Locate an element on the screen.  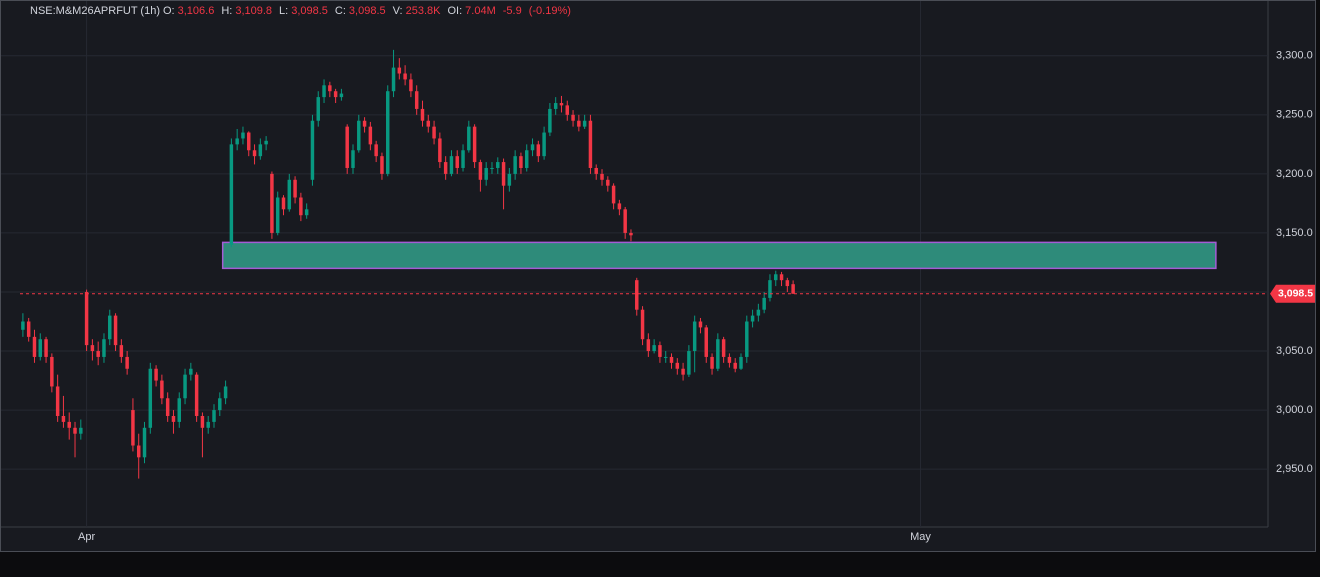
symbol: NSE:M&M26APRFUT (1h) is located at coordinates (95, 11).